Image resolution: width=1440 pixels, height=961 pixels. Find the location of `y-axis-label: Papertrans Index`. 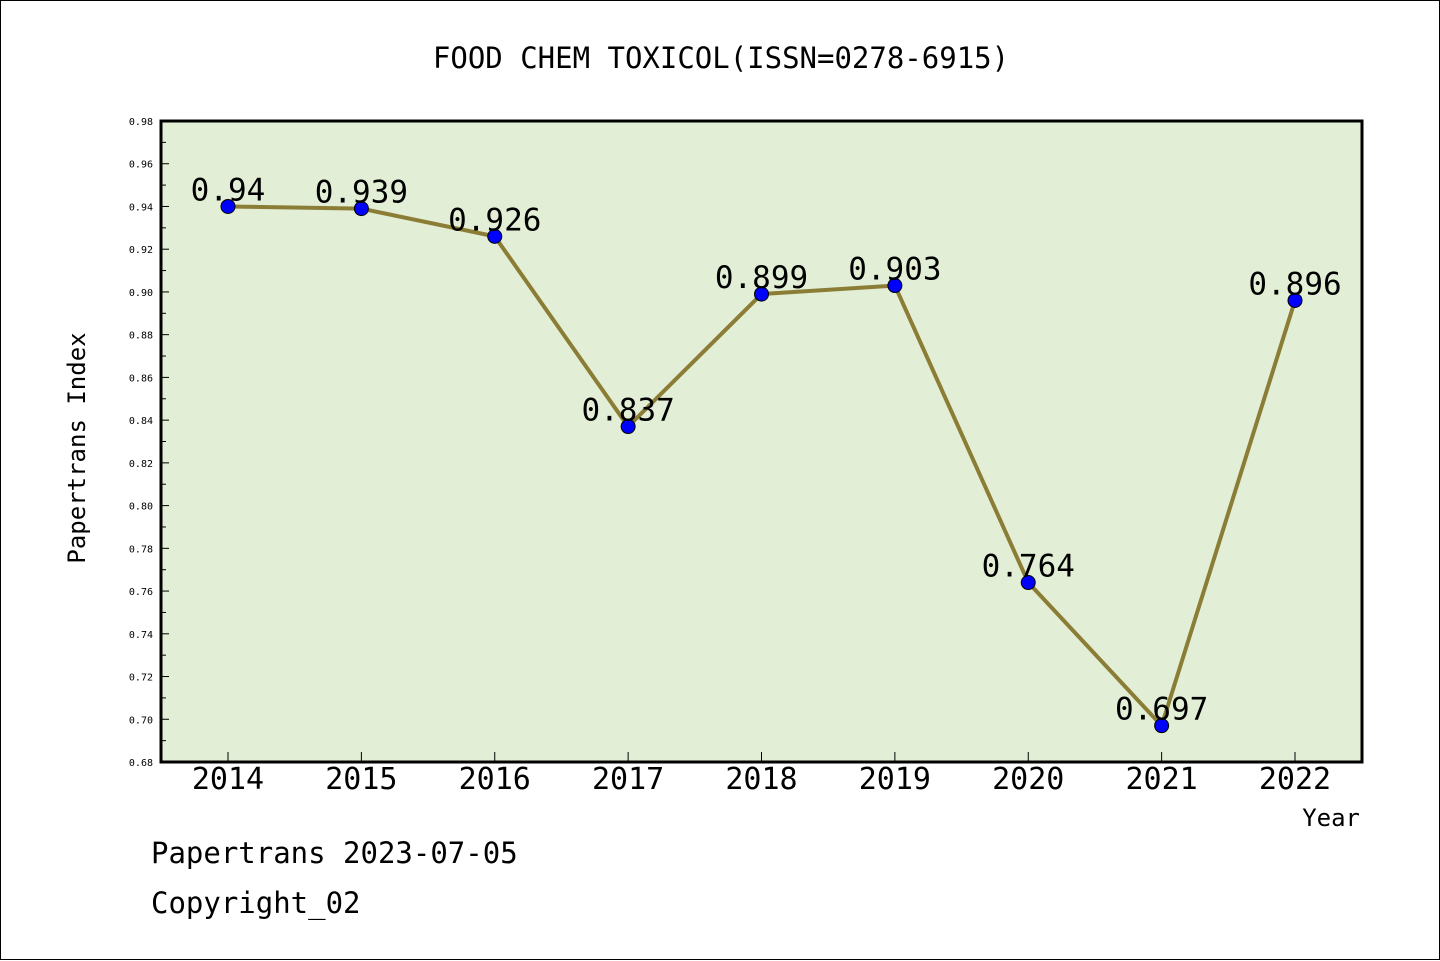

y-axis-label: Papertrans Index is located at coordinates (77, 447).